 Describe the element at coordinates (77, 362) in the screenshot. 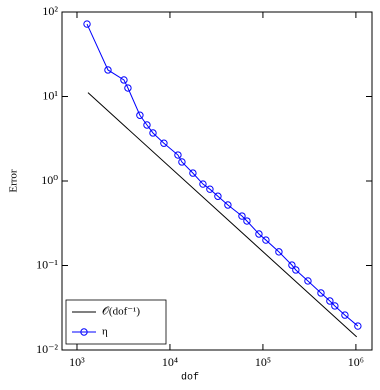

I see `x-tick-label: 10³` at that location.